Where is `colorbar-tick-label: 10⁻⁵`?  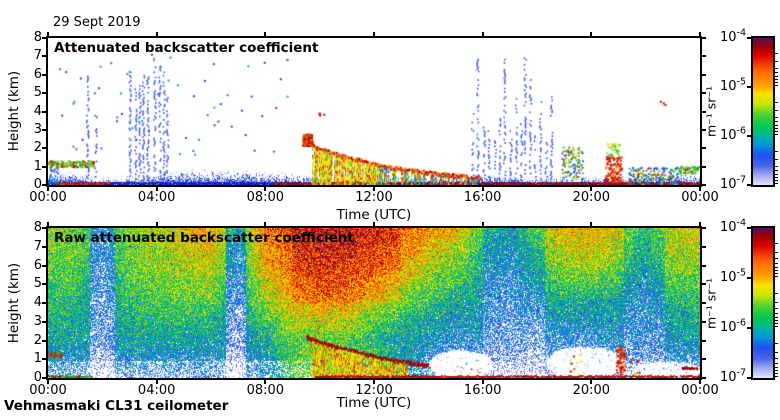 colorbar-tick-label: 10⁻⁵ is located at coordinates (732, 276).